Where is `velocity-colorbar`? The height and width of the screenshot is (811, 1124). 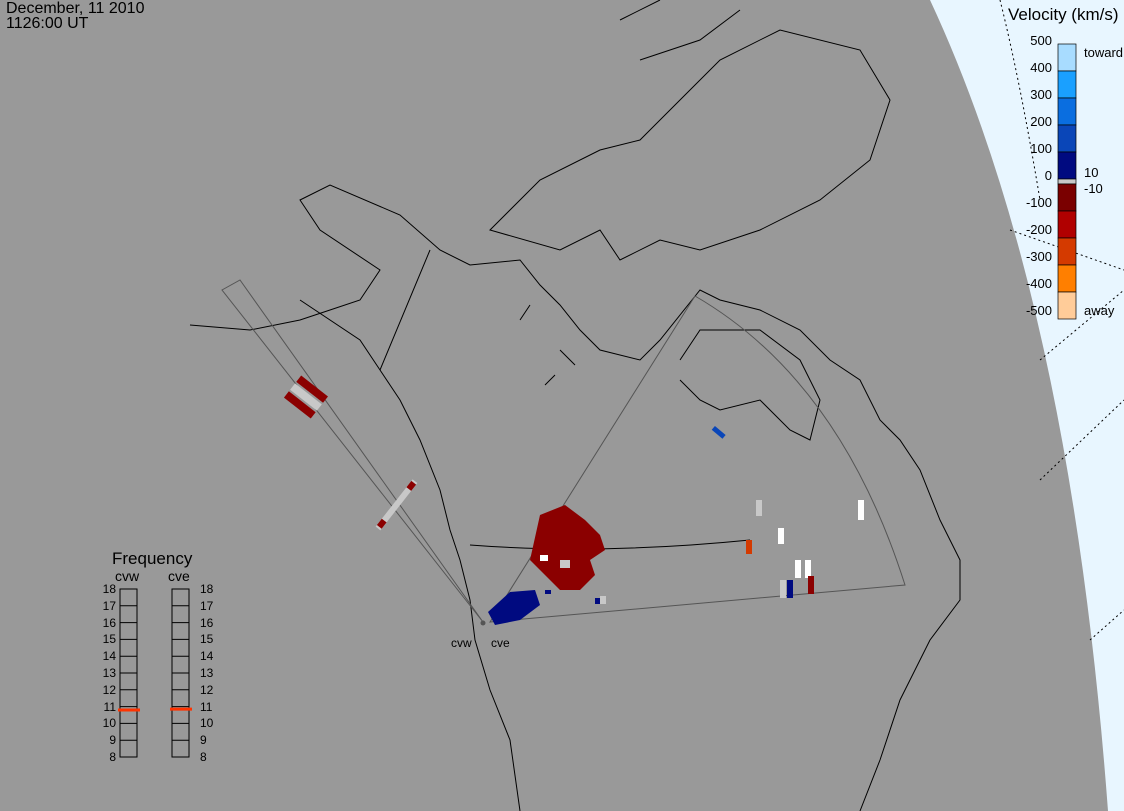 velocity-colorbar is located at coordinates (1067, 181).